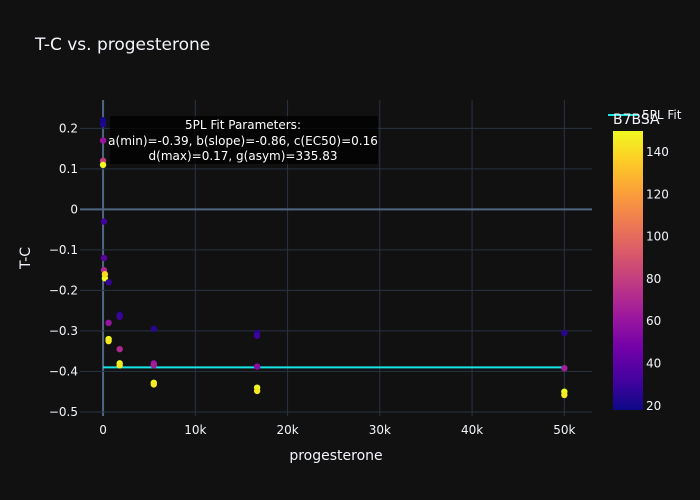  I want to click on colorbar-ticks: 20 40 60 80 100 120 140, so click(657, 279).